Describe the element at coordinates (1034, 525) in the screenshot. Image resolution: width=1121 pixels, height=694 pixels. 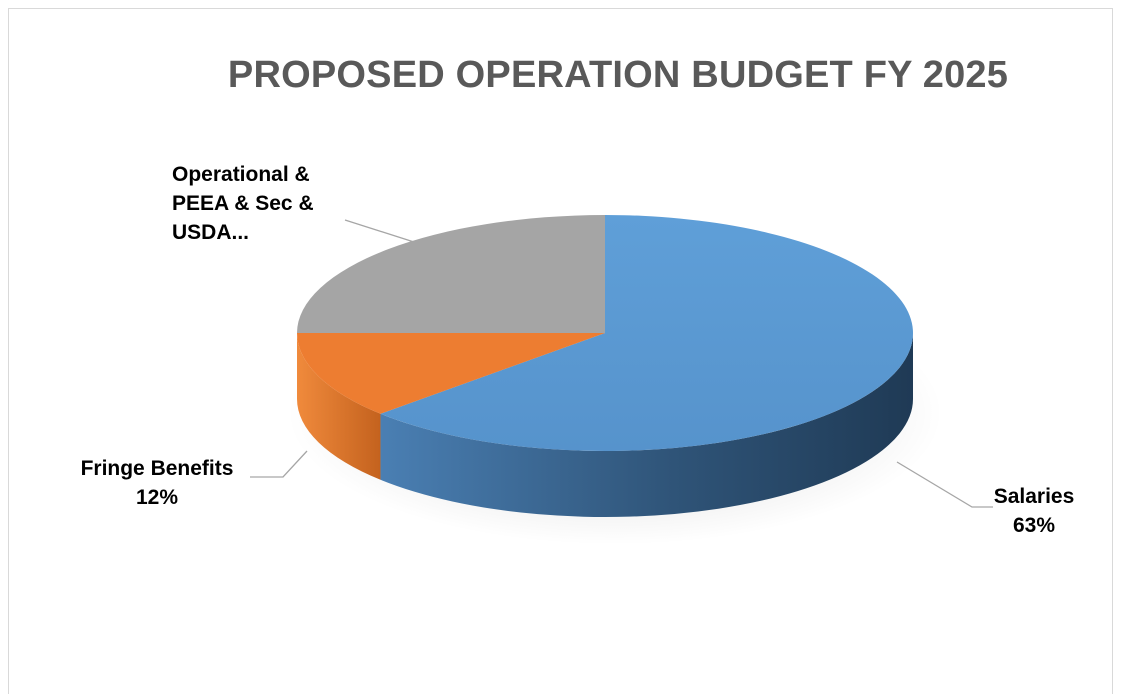
I see `data-label-salaries-value: 63%` at that location.